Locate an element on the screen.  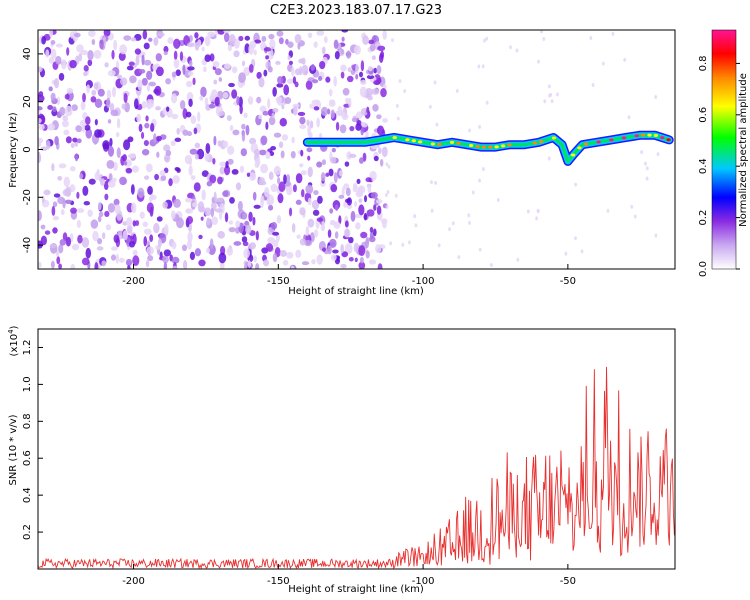
spectrogram-y-tick-label: -40 is located at coordinates (27, 245).